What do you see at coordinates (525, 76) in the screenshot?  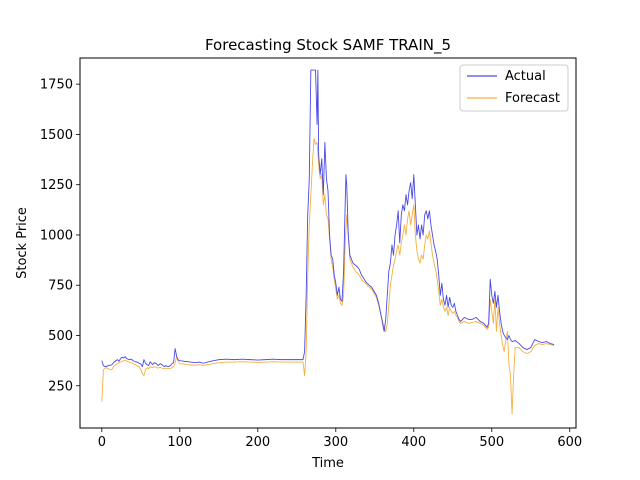 I see `legend-label-actual: Actual` at bounding box center [525, 76].